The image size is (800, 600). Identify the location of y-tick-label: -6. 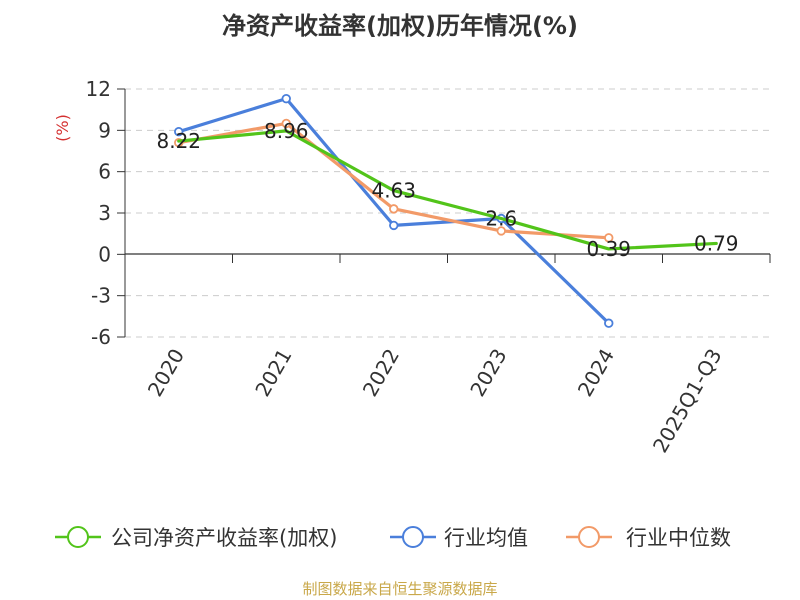
(101, 337).